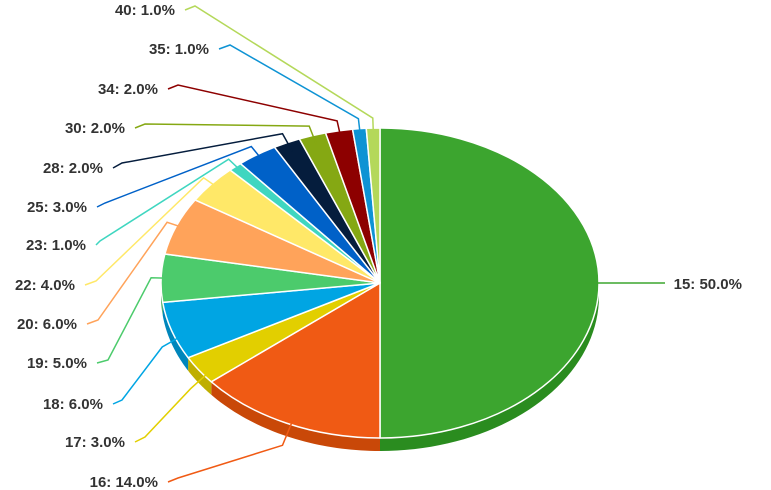 The width and height of the screenshot is (771, 490). What do you see at coordinates (145, 10) in the screenshot?
I see `slice-label-40: 40: 1.0%` at bounding box center [145, 10].